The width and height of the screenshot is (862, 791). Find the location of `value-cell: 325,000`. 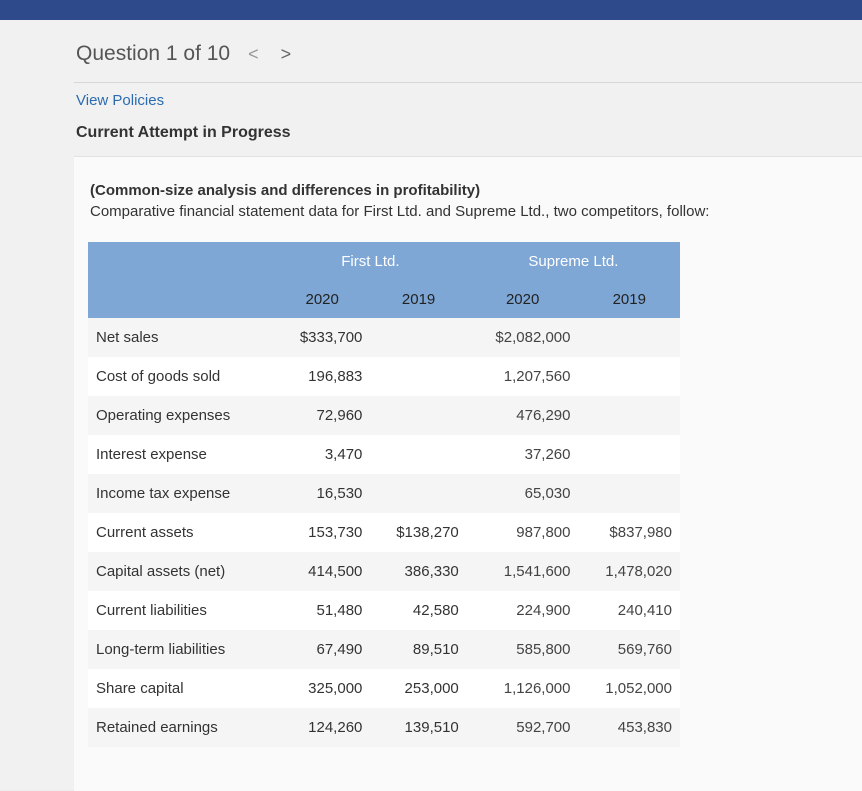

value-cell: 325,000 is located at coordinates (322, 688).